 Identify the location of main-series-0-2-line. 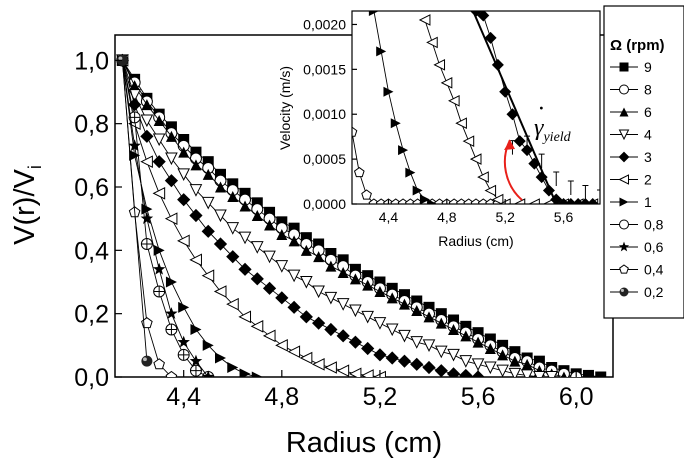
(134, 211).